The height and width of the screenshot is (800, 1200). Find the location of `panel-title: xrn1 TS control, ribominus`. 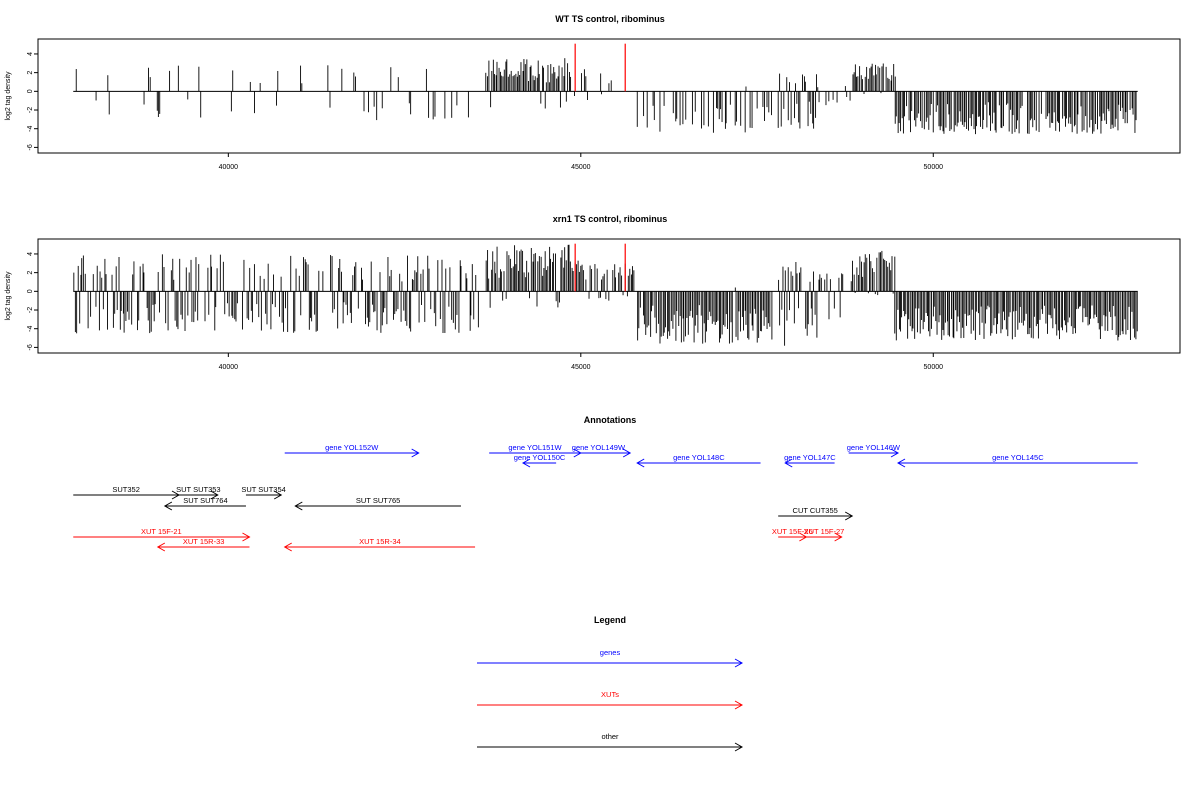

panel-title: xrn1 TS control, ribominus is located at coordinates (610, 219).